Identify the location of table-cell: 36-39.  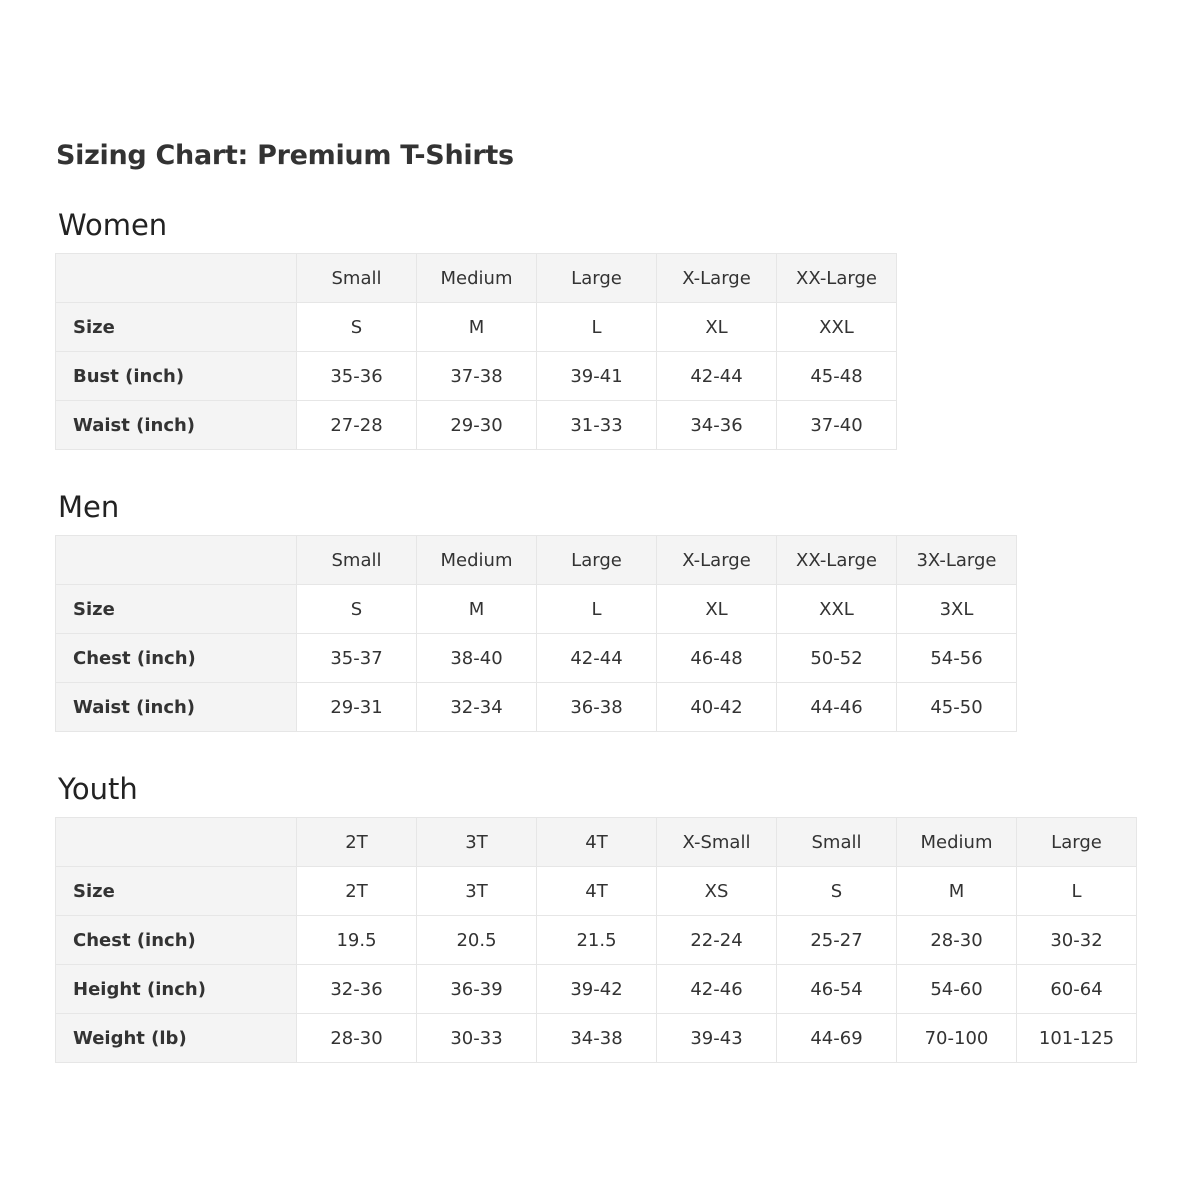
(476, 989).